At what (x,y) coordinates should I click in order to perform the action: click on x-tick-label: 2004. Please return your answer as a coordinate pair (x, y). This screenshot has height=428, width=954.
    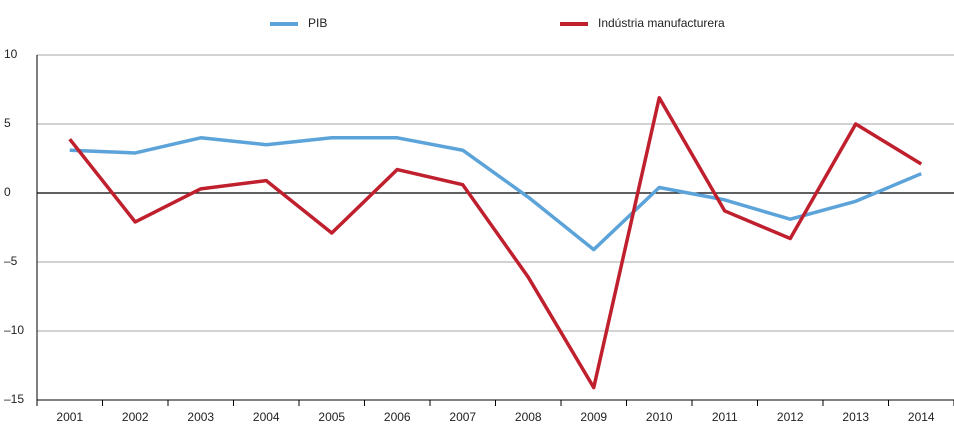
    Looking at the image, I should click on (266, 417).